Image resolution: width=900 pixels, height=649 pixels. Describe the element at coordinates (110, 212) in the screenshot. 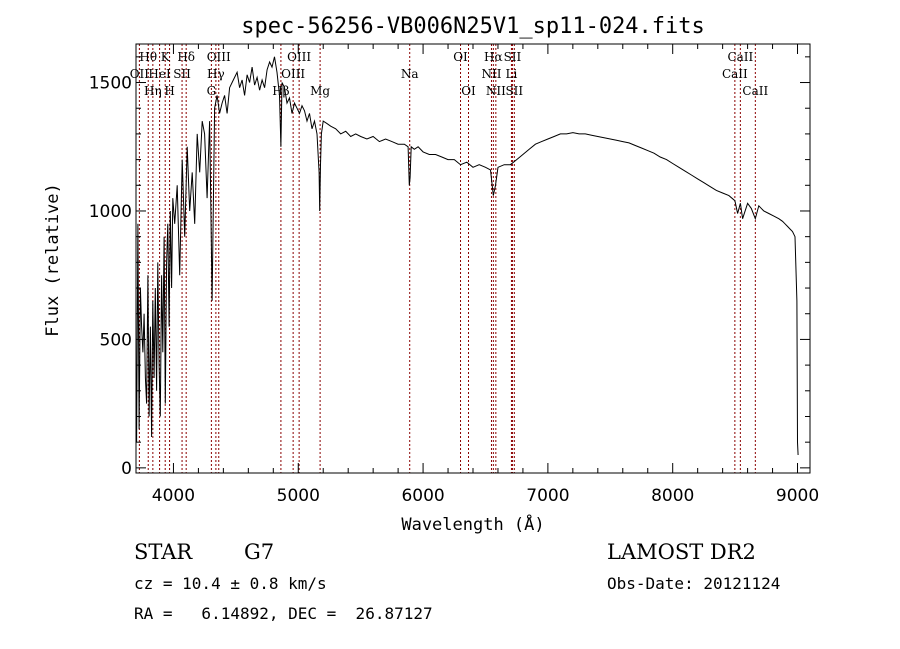

I see `y-tick-label: 1000` at that location.